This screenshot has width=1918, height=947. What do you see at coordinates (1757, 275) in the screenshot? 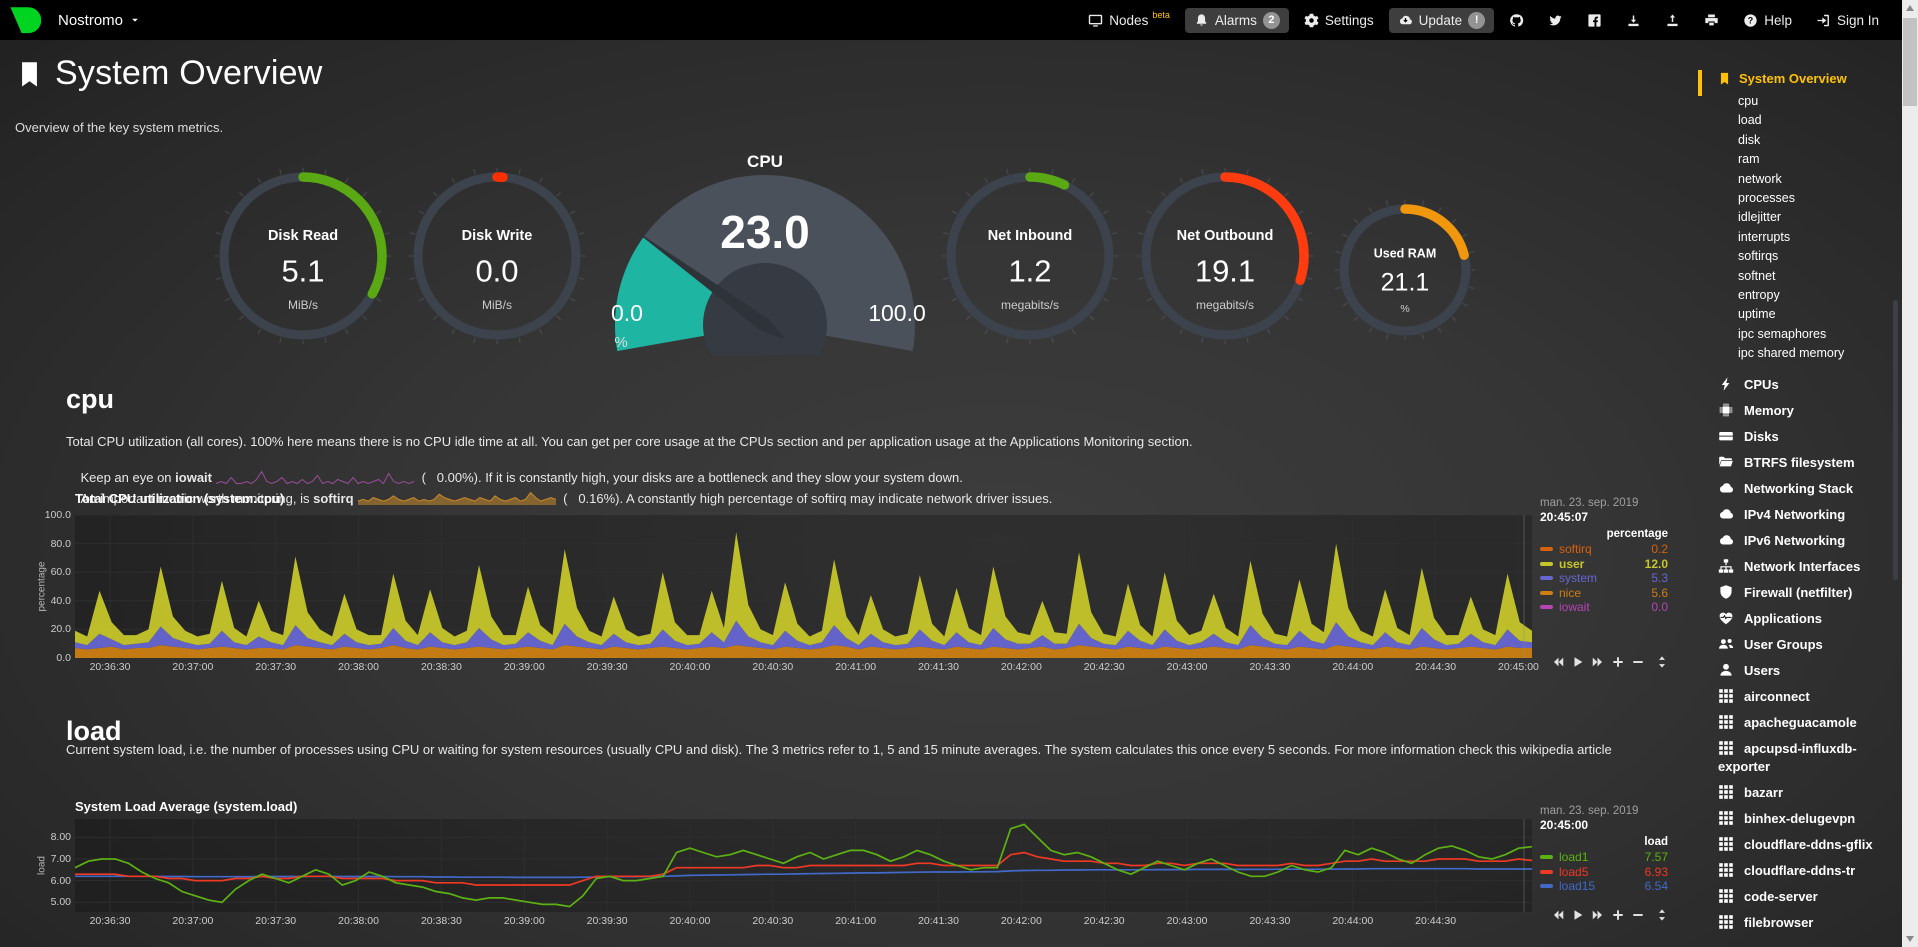
I see `sidebar-subitem-softnet: softnet` at bounding box center [1757, 275].